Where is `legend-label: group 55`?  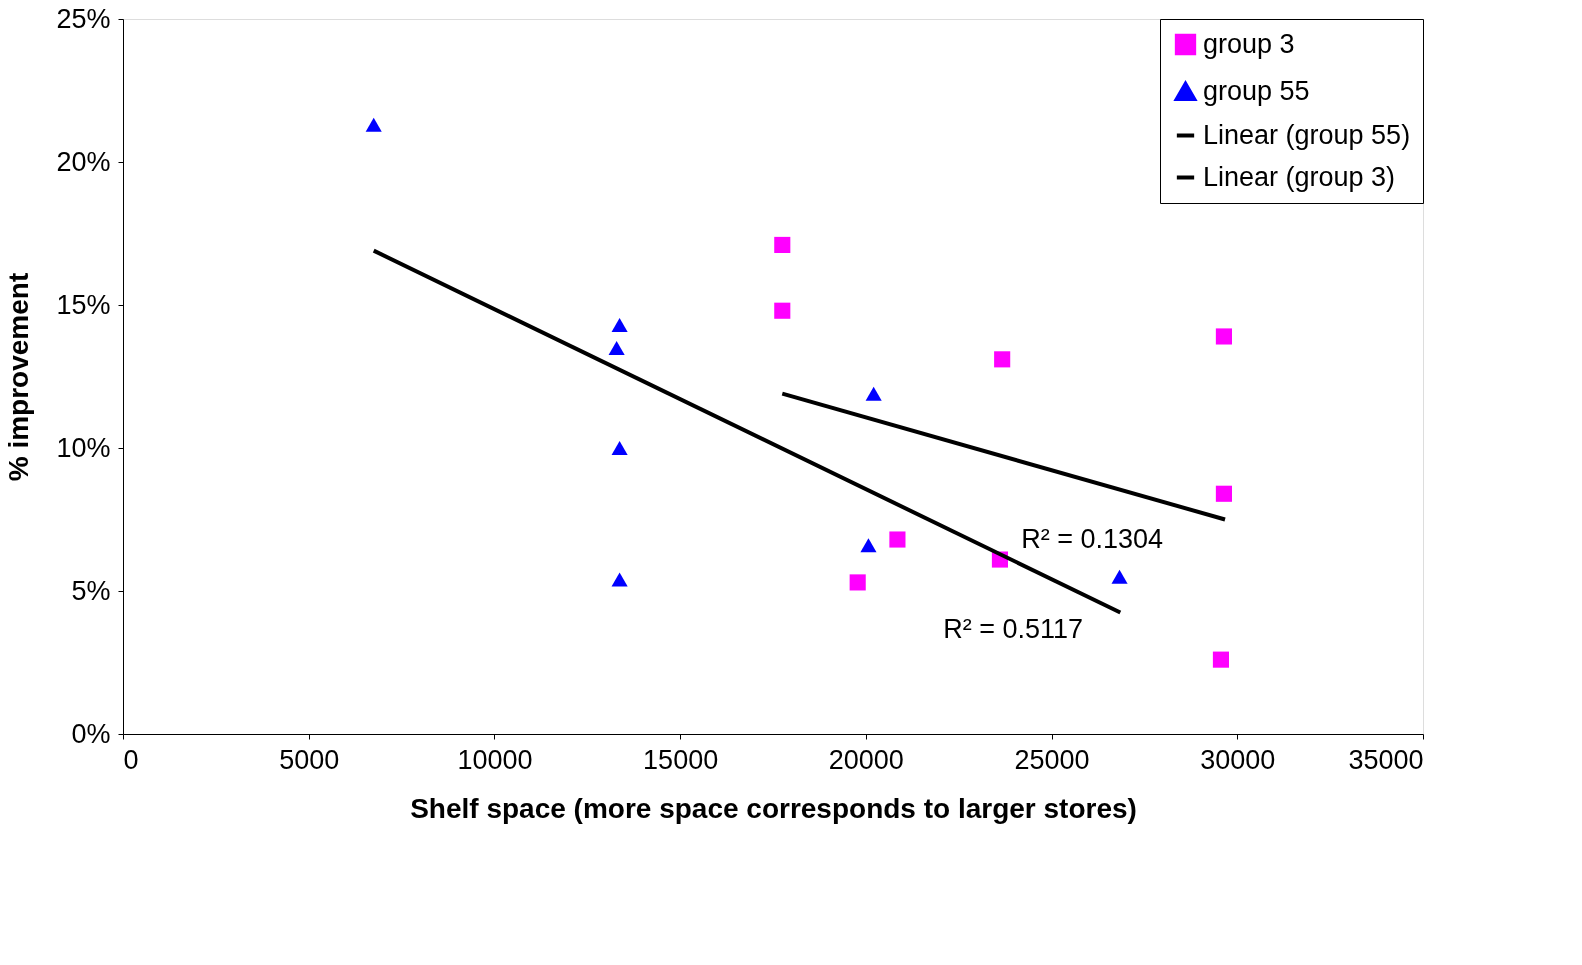 legend-label: group 55 is located at coordinates (1256, 90).